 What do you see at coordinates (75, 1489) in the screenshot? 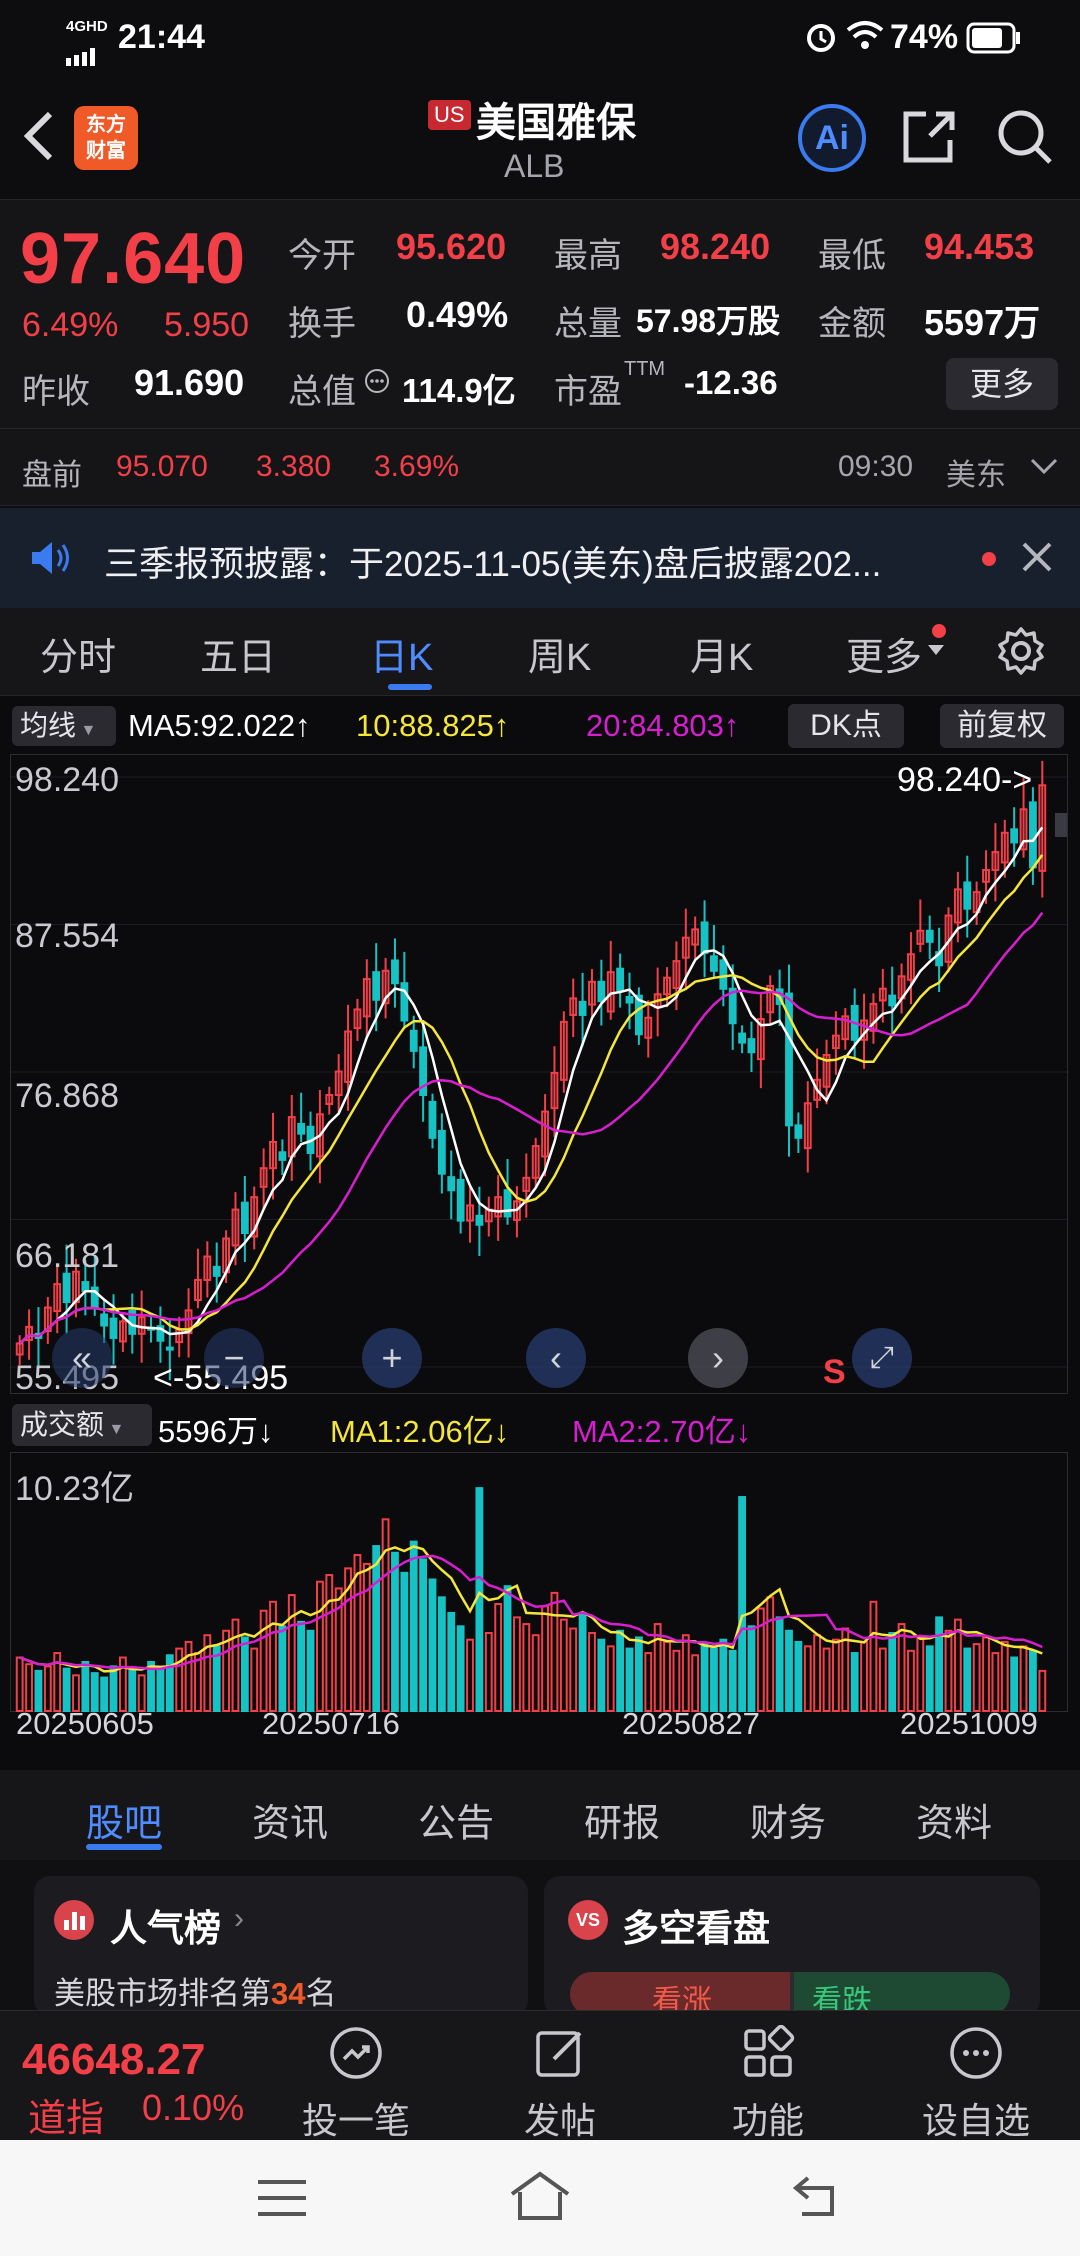
I see `volume-axis-label: 10.23亿` at bounding box center [75, 1489].